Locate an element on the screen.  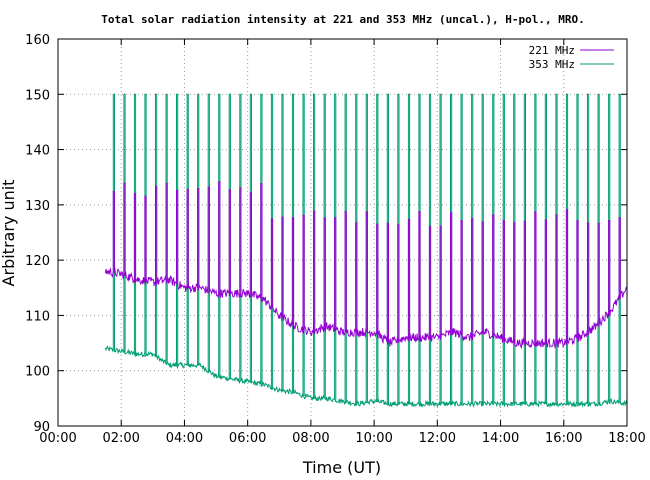
y-tick-label: 100 is located at coordinates (37, 372).